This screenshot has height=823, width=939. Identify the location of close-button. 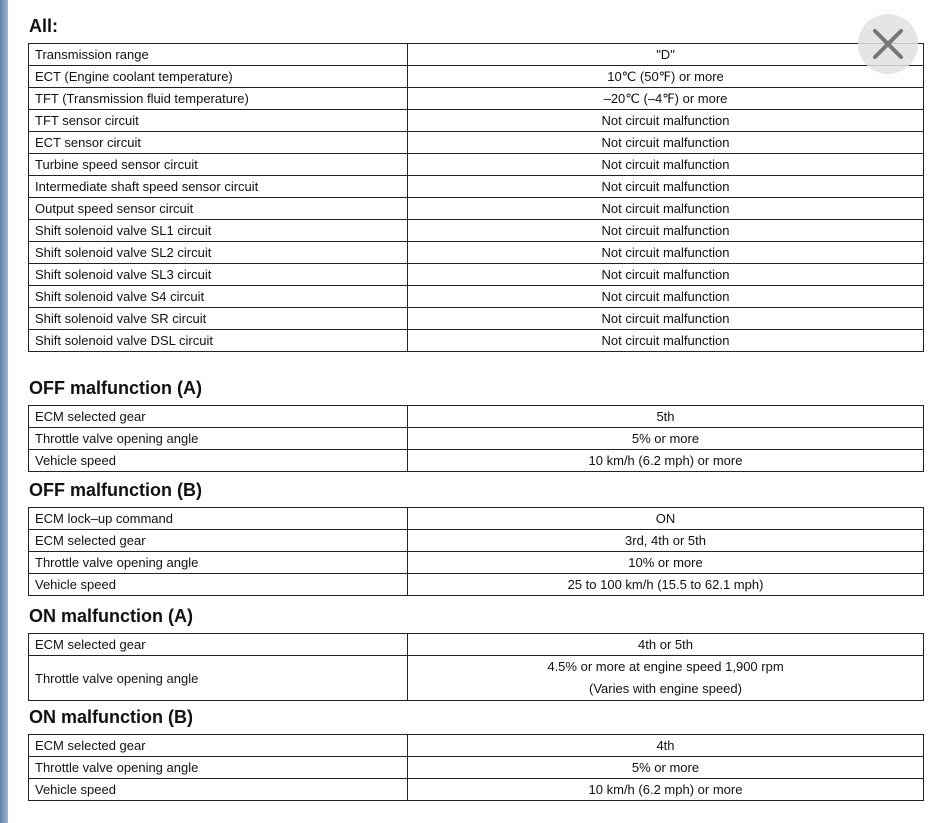
(888, 44).